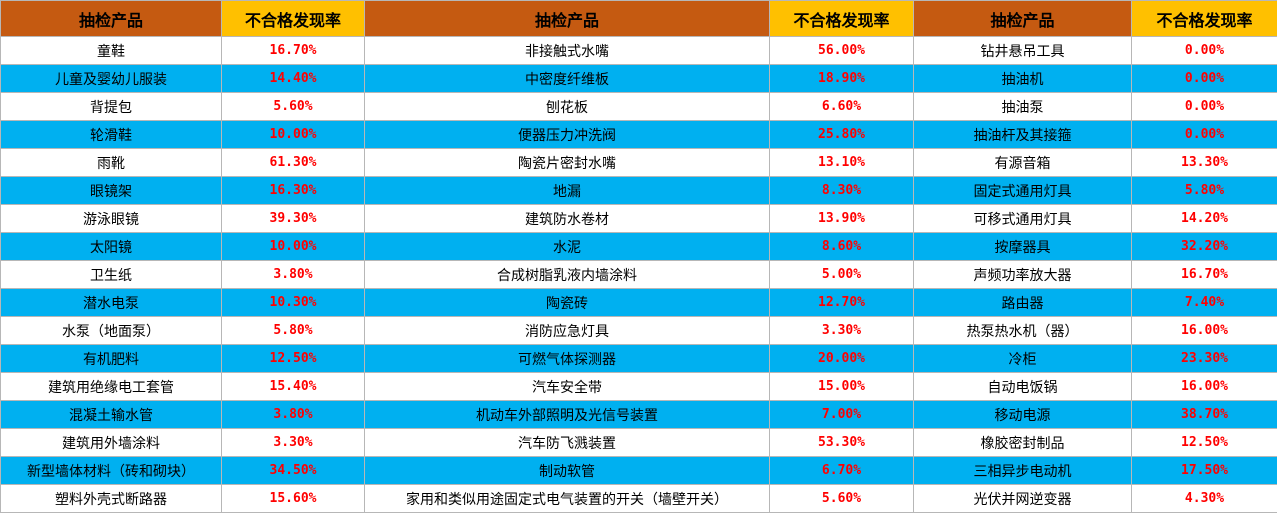 The image size is (1277, 513). Describe the element at coordinates (567, 51) in the screenshot. I see `cell-product-2: 非接触式水嘴` at that location.